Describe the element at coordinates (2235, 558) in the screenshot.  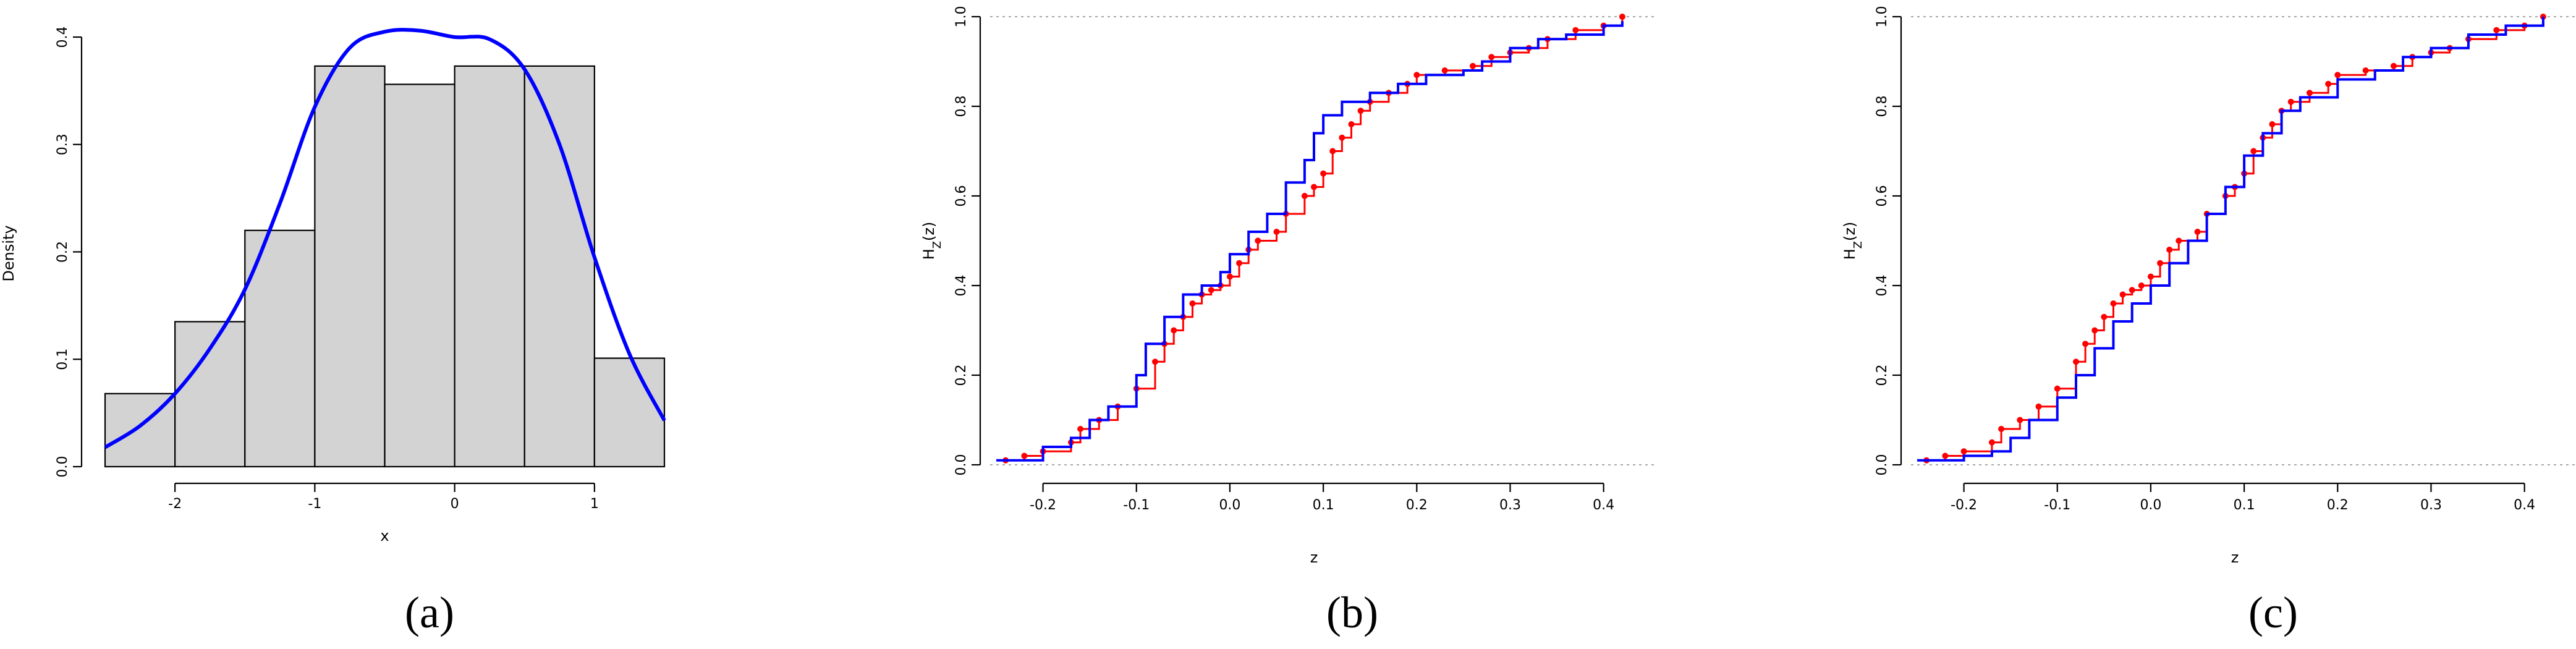
I see `x-axis-label: z` at that location.